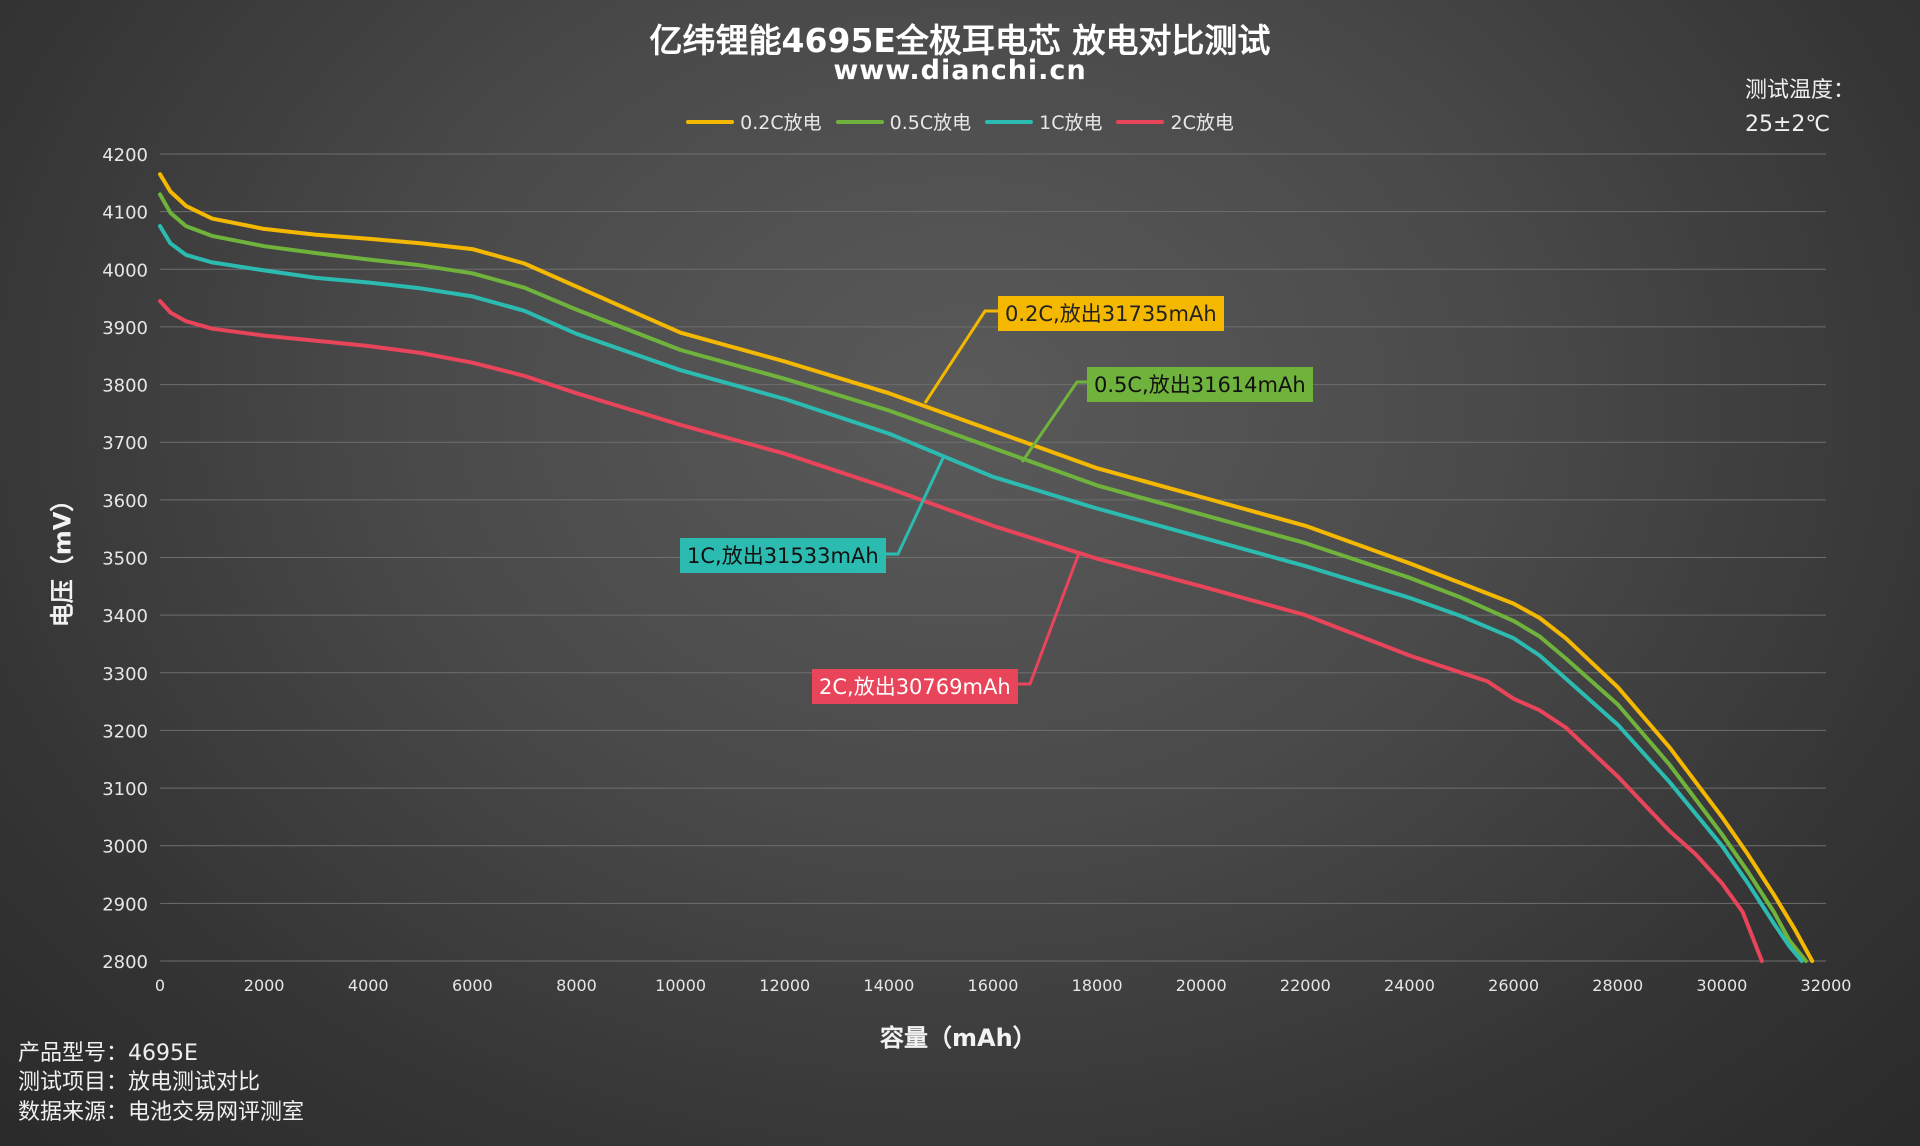 Image resolution: width=1920 pixels, height=1146 pixels. Describe the element at coordinates (1071, 123) in the screenshot. I see `legend-label-1c: 1C放电` at that location.